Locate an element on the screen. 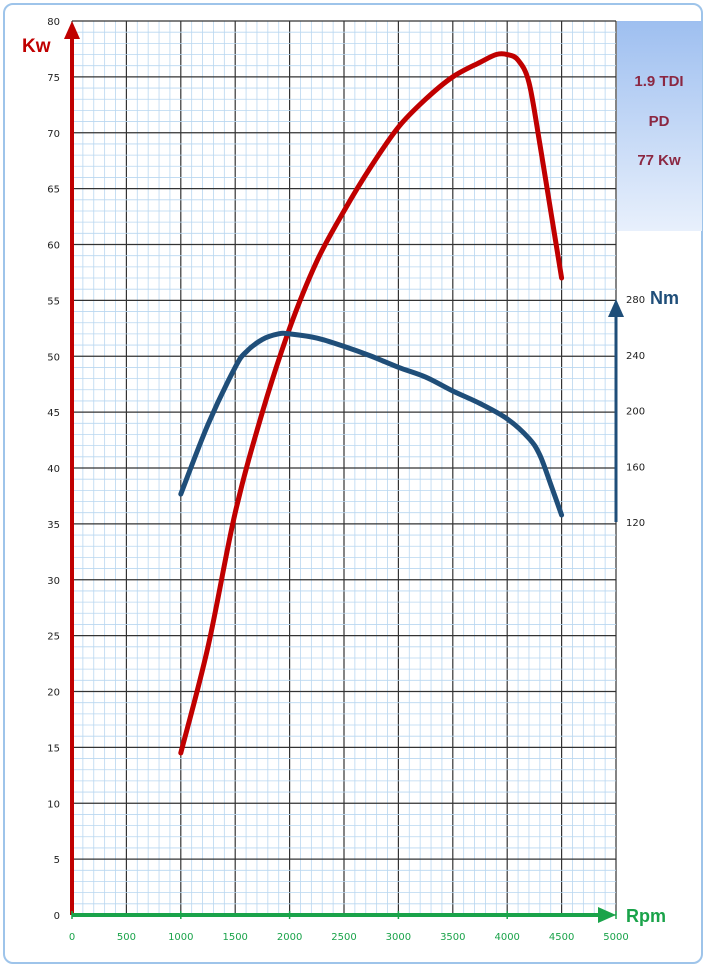 The width and height of the screenshot is (708, 969). x-axis-arrow is located at coordinates (607, 915).